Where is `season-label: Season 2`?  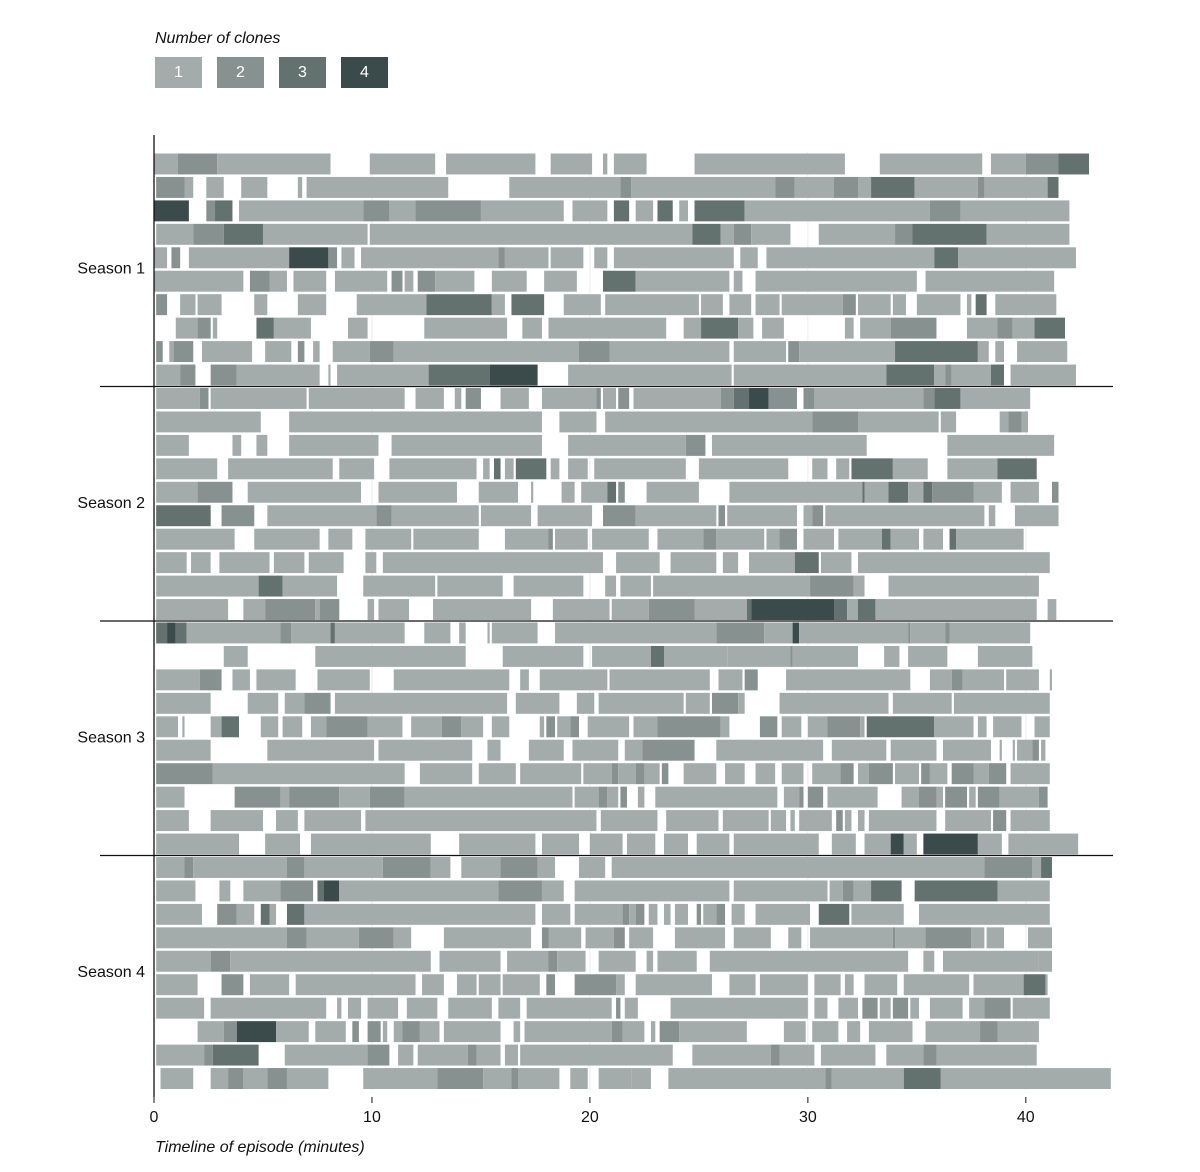 season-label: Season 2 is located at coordinates (111, 503).